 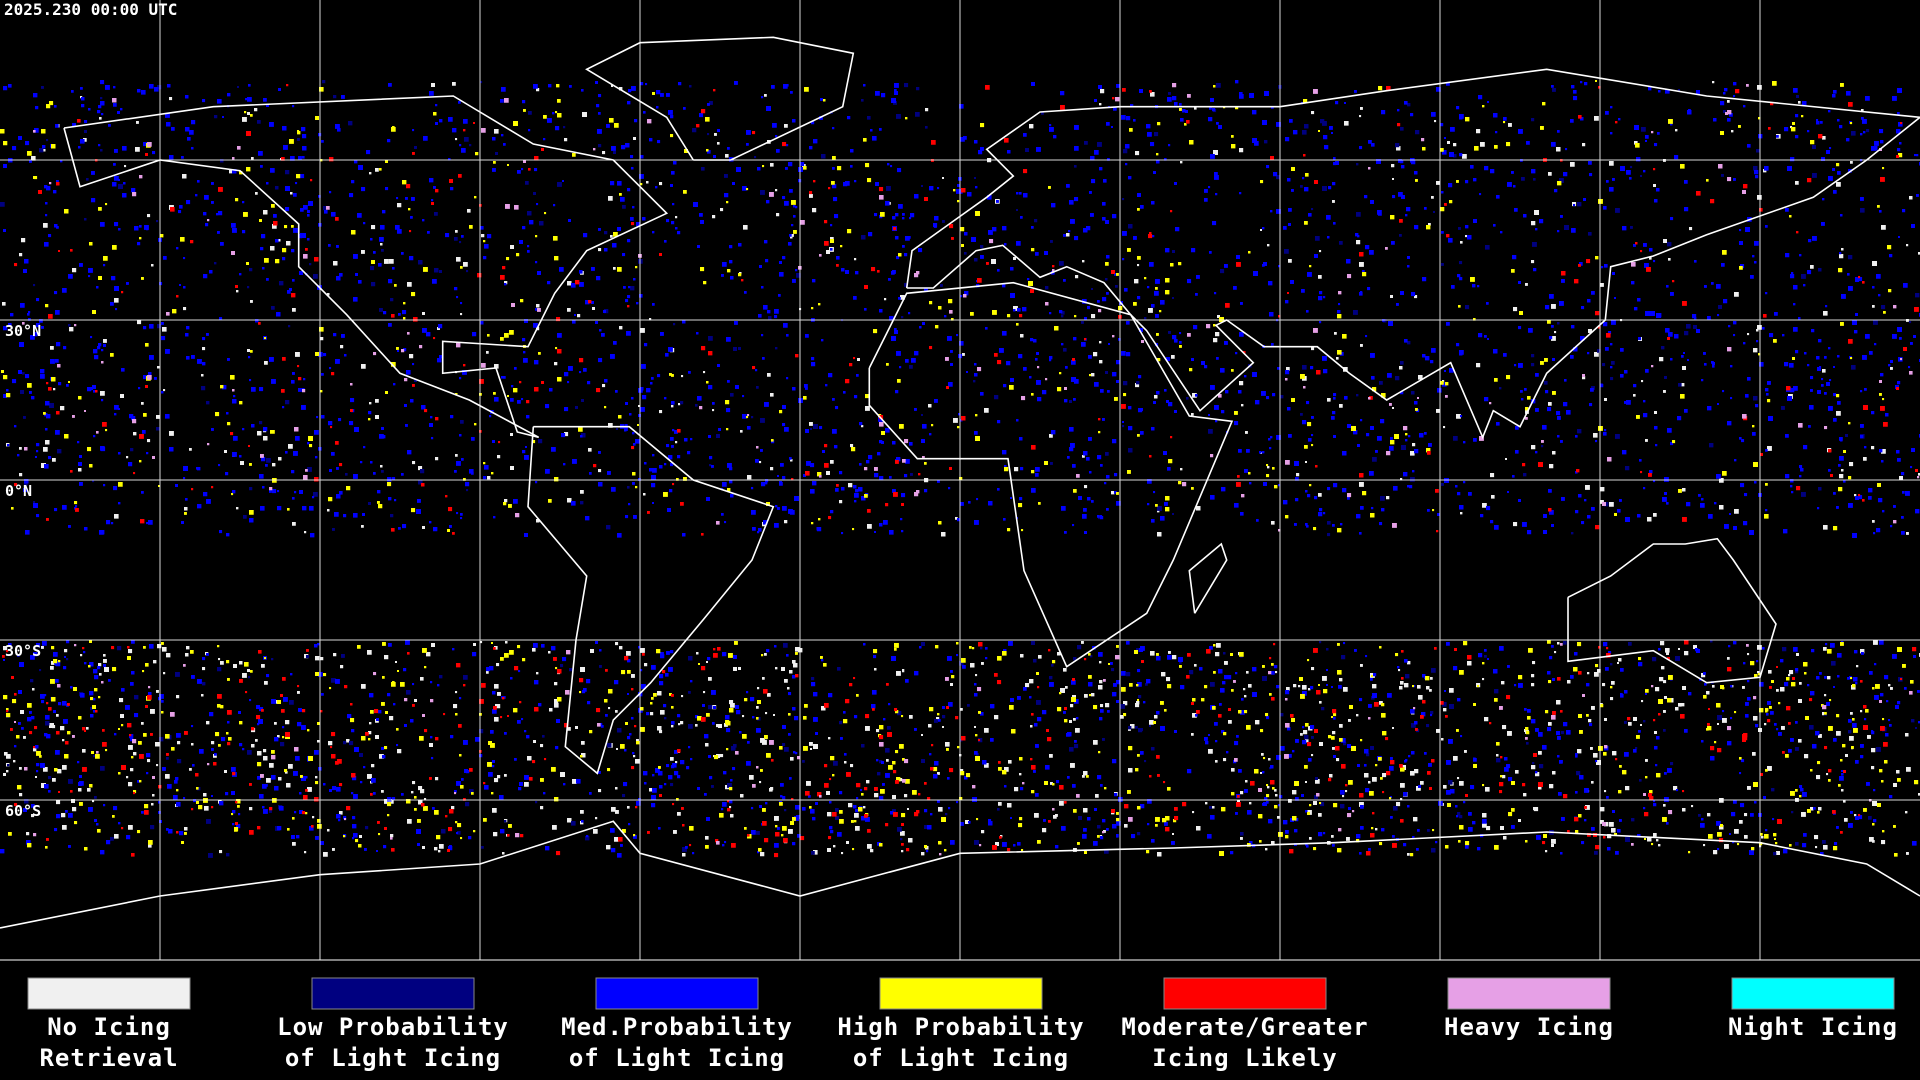 What do you see at coordinates (109, 1027) in the screenshot?
I see `legend-label: No Icing` at bounding box center [109, 1027].